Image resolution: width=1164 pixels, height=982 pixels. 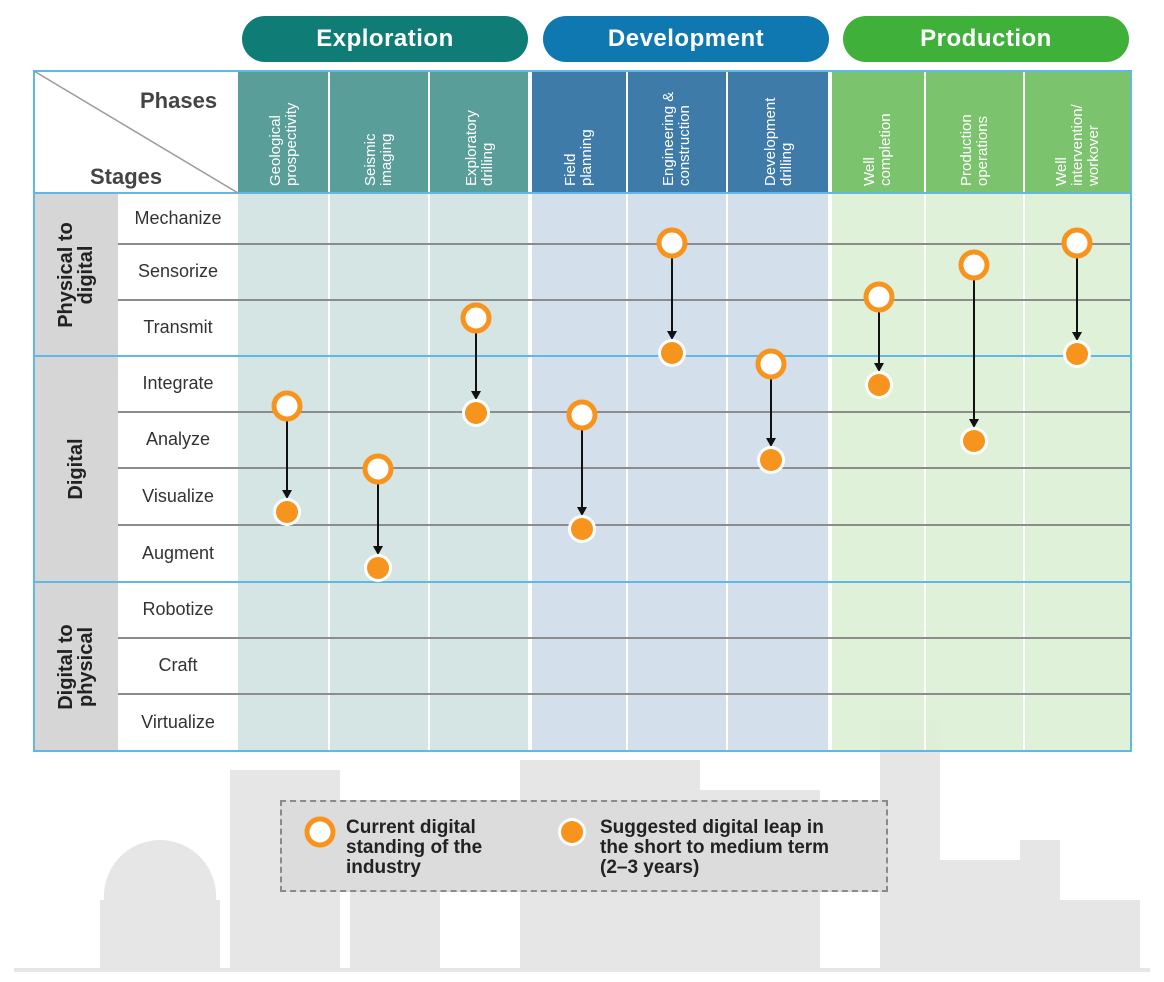 I want to click on phase-label-line: Geological, so click(x=275, y=150).